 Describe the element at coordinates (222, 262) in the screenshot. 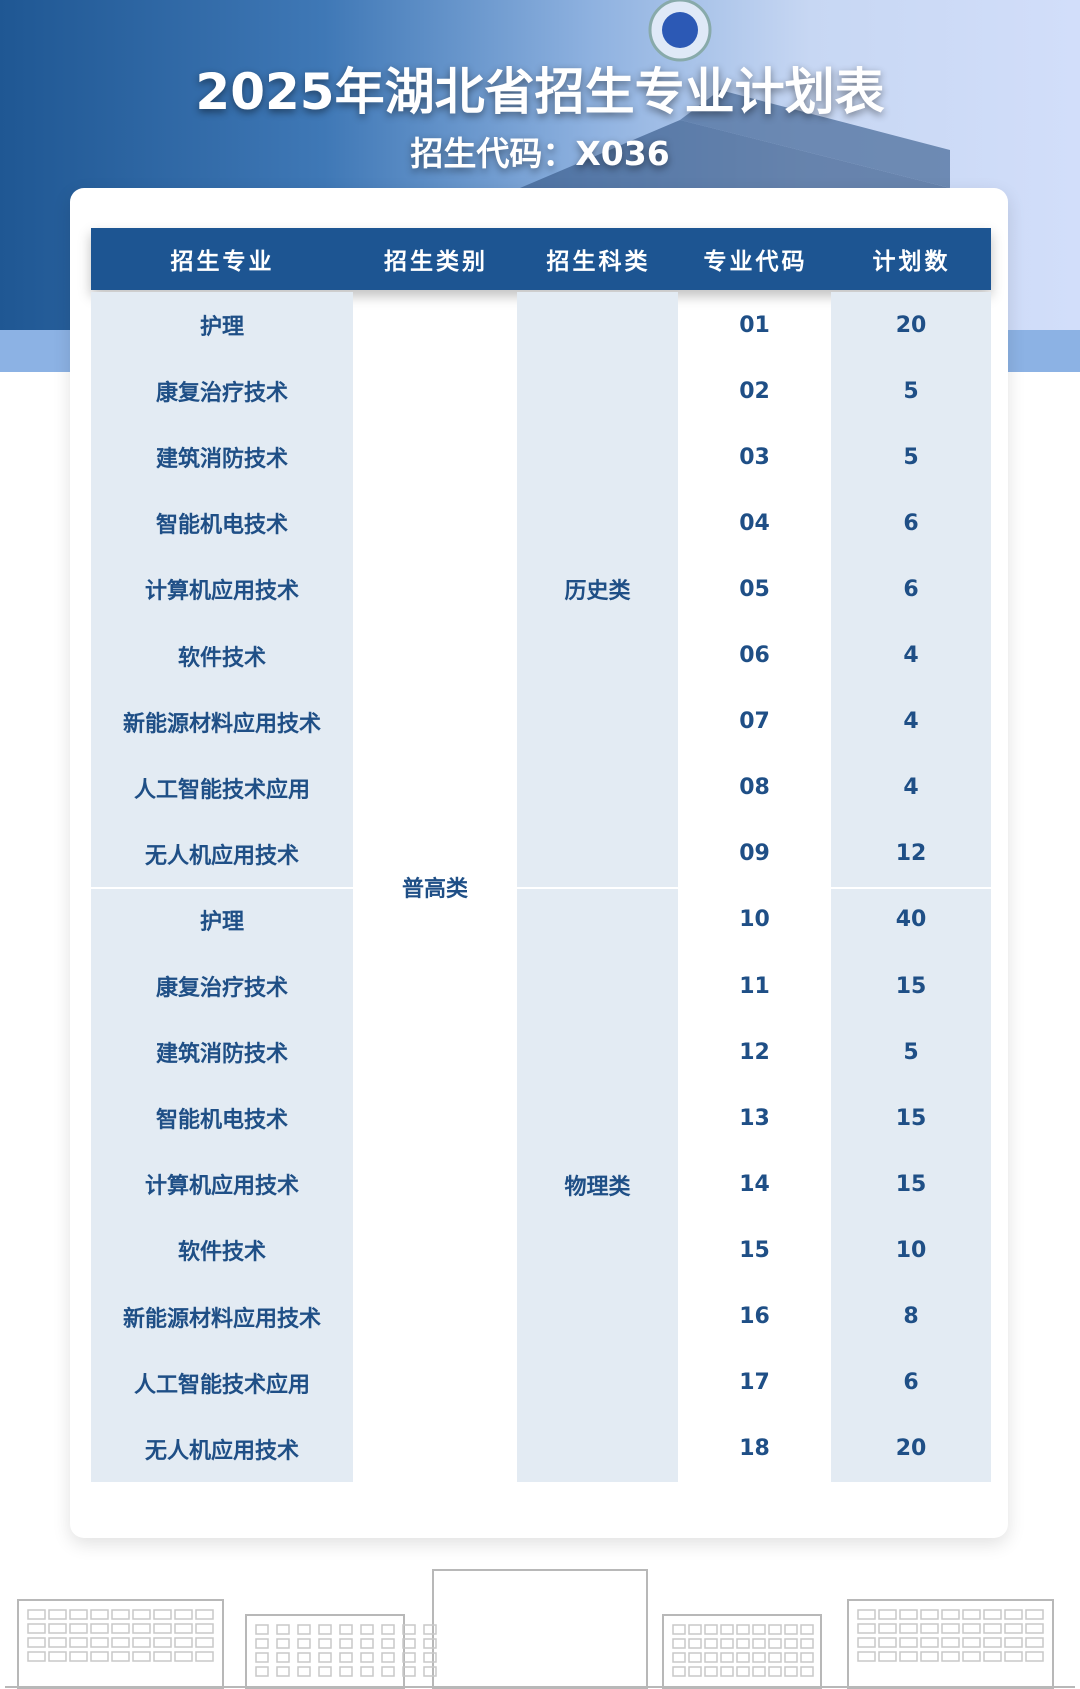

I see `col-major: 招生专业` at that location.